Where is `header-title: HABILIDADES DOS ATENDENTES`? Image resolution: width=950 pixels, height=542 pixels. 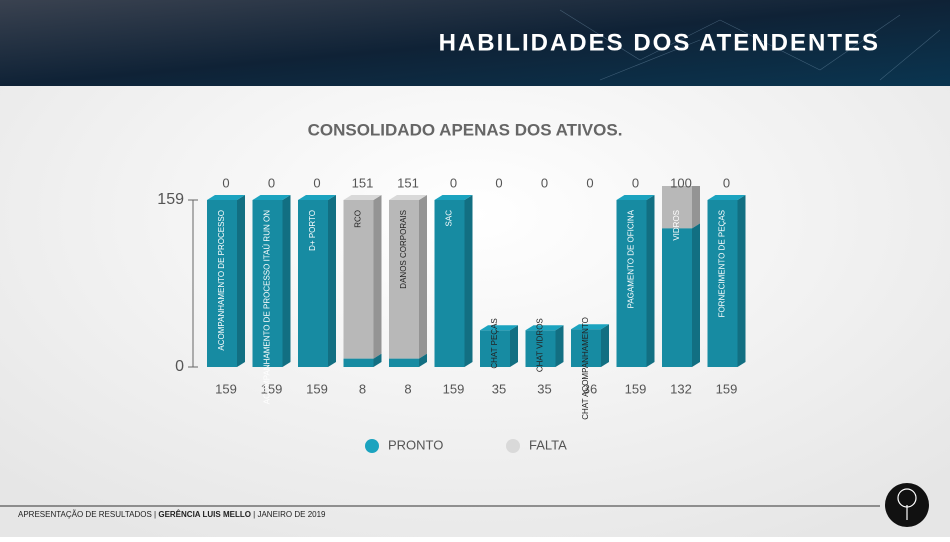
header-title: HABILIDADES DOS ATENDENTES is located at coordinates (659, 42).